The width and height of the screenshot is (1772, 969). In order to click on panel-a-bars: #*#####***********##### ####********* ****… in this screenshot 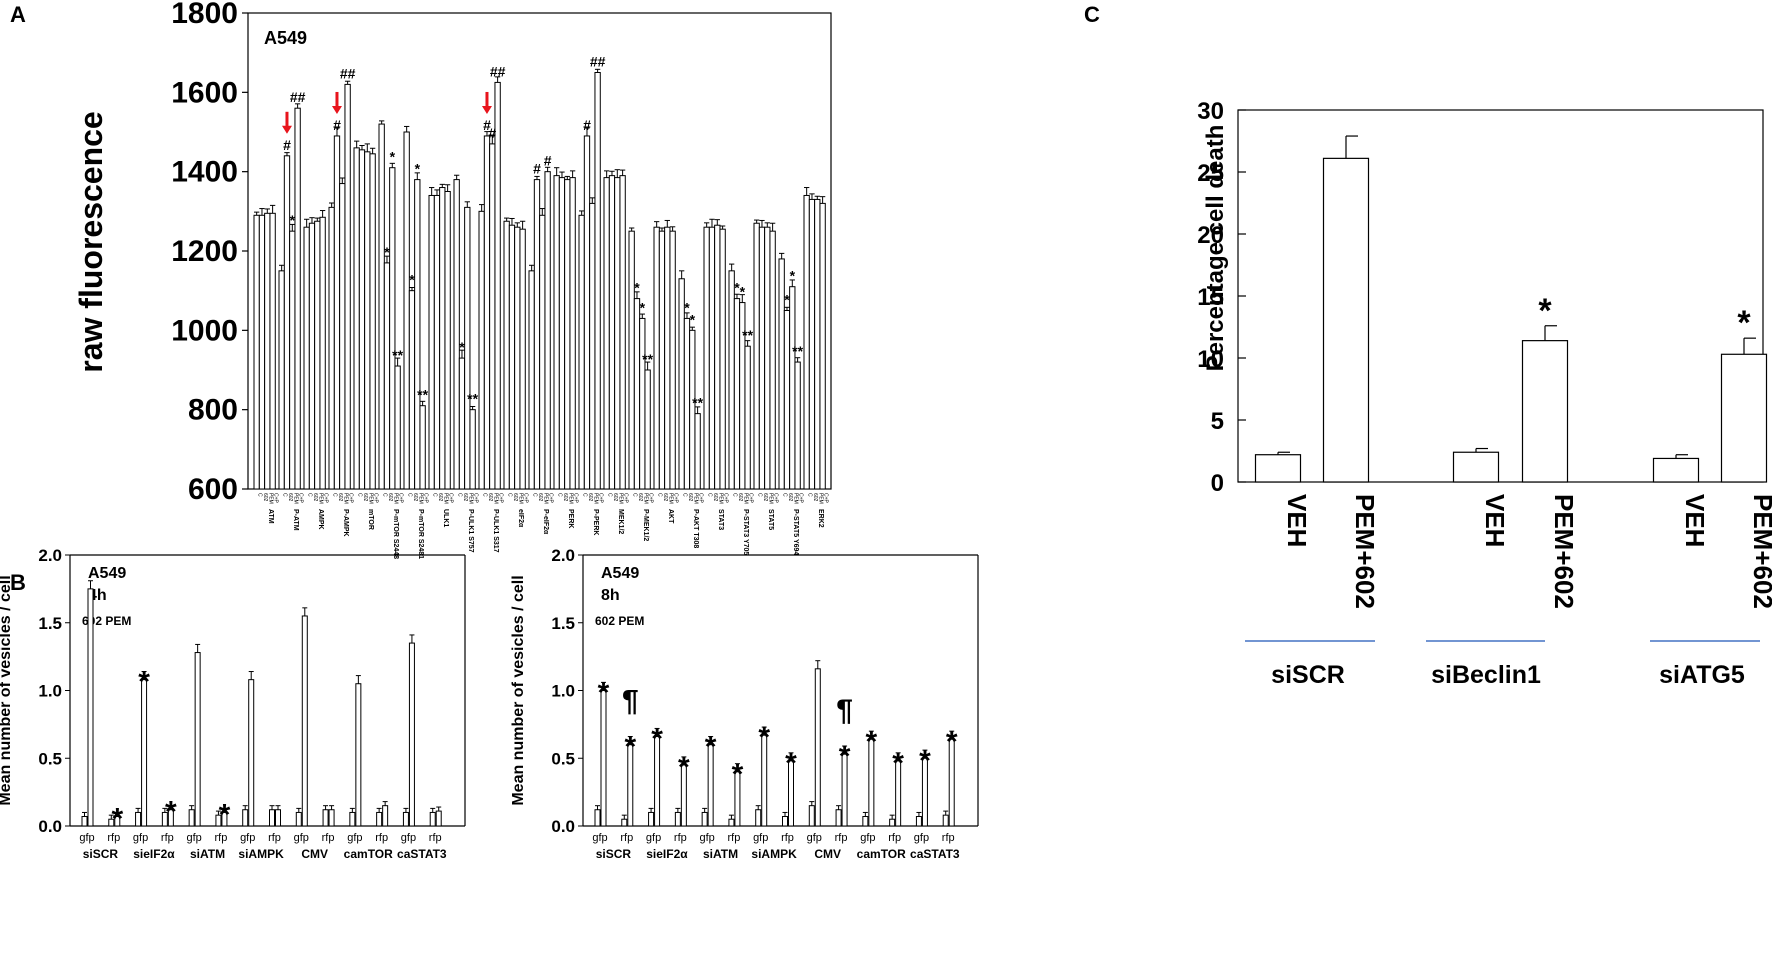, I will do `click(539, 272)`.